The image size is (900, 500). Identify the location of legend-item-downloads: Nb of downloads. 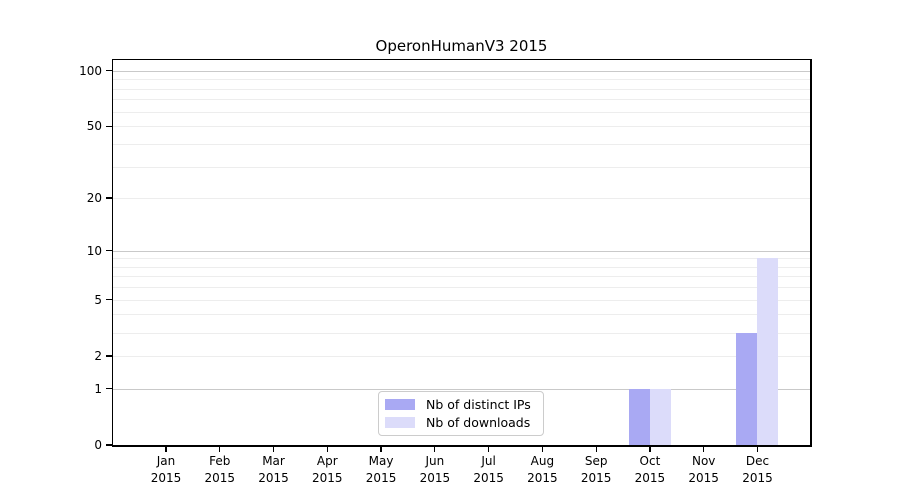
(460, 423).